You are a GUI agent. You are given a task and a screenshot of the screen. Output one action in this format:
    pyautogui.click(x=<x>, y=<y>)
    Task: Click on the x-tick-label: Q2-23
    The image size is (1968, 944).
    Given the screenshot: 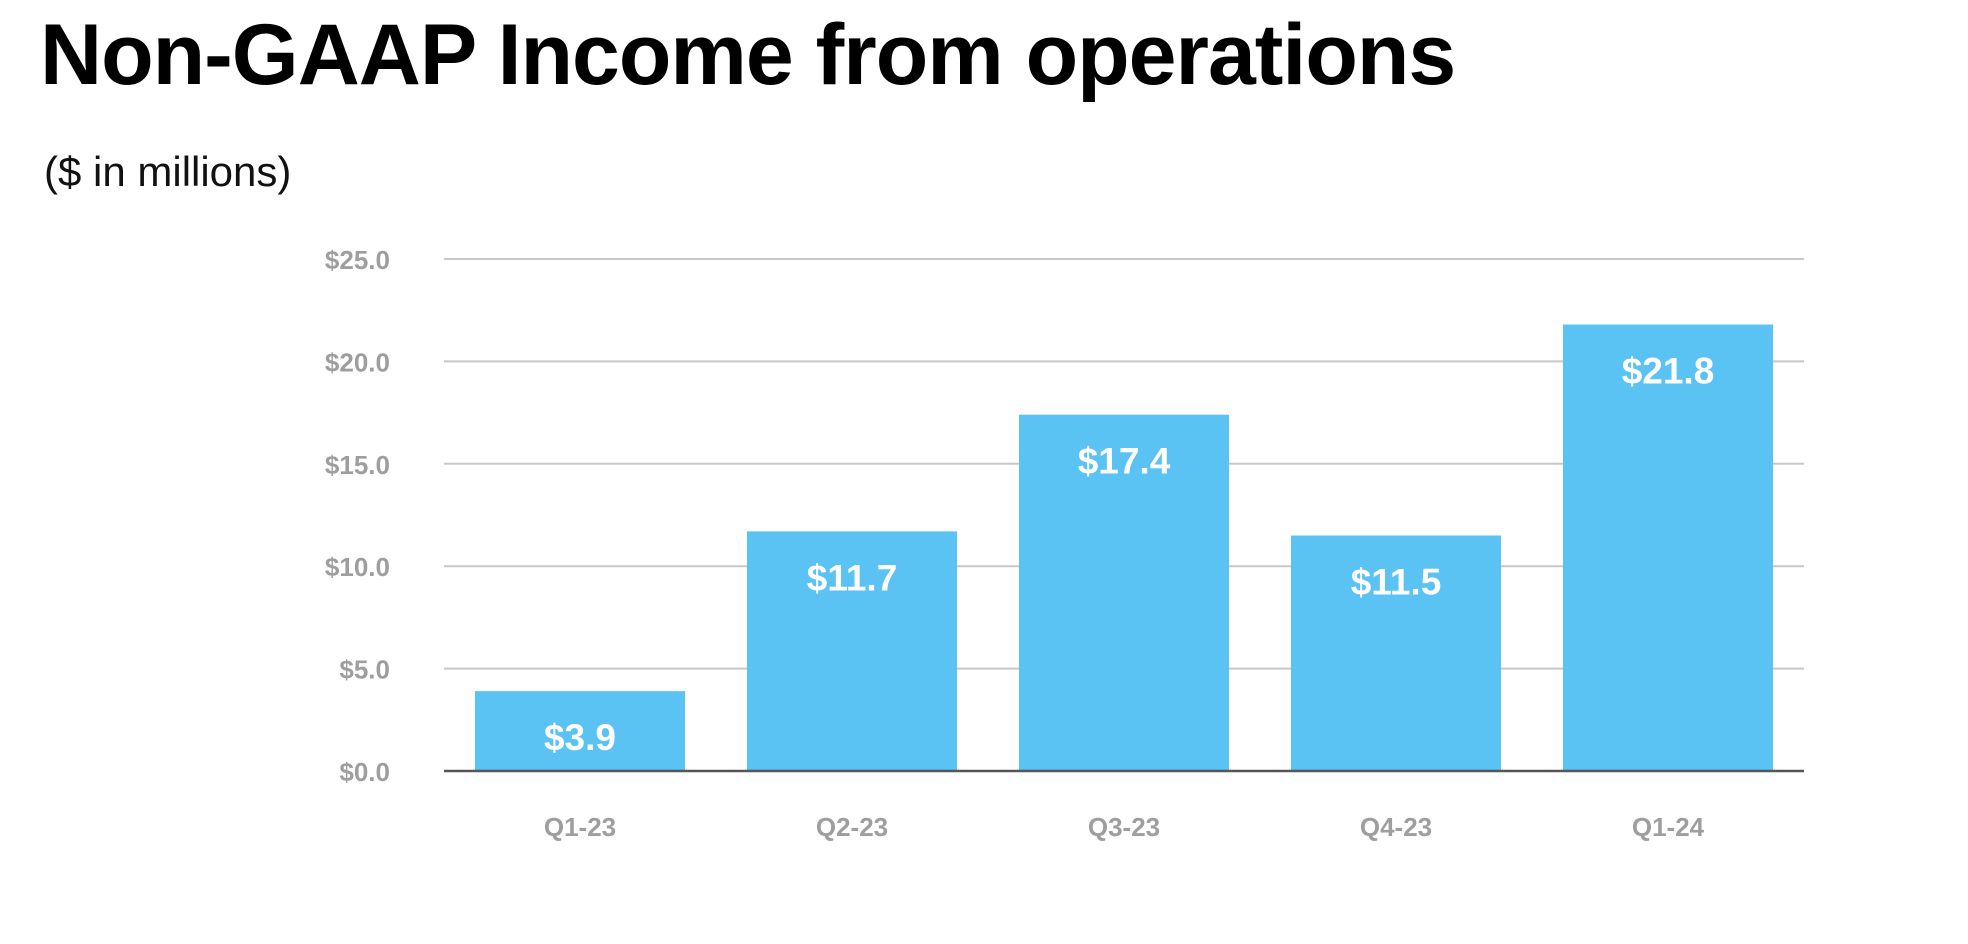 What is the action you would take?
    pyautogui.click(x=852, y=827)
    